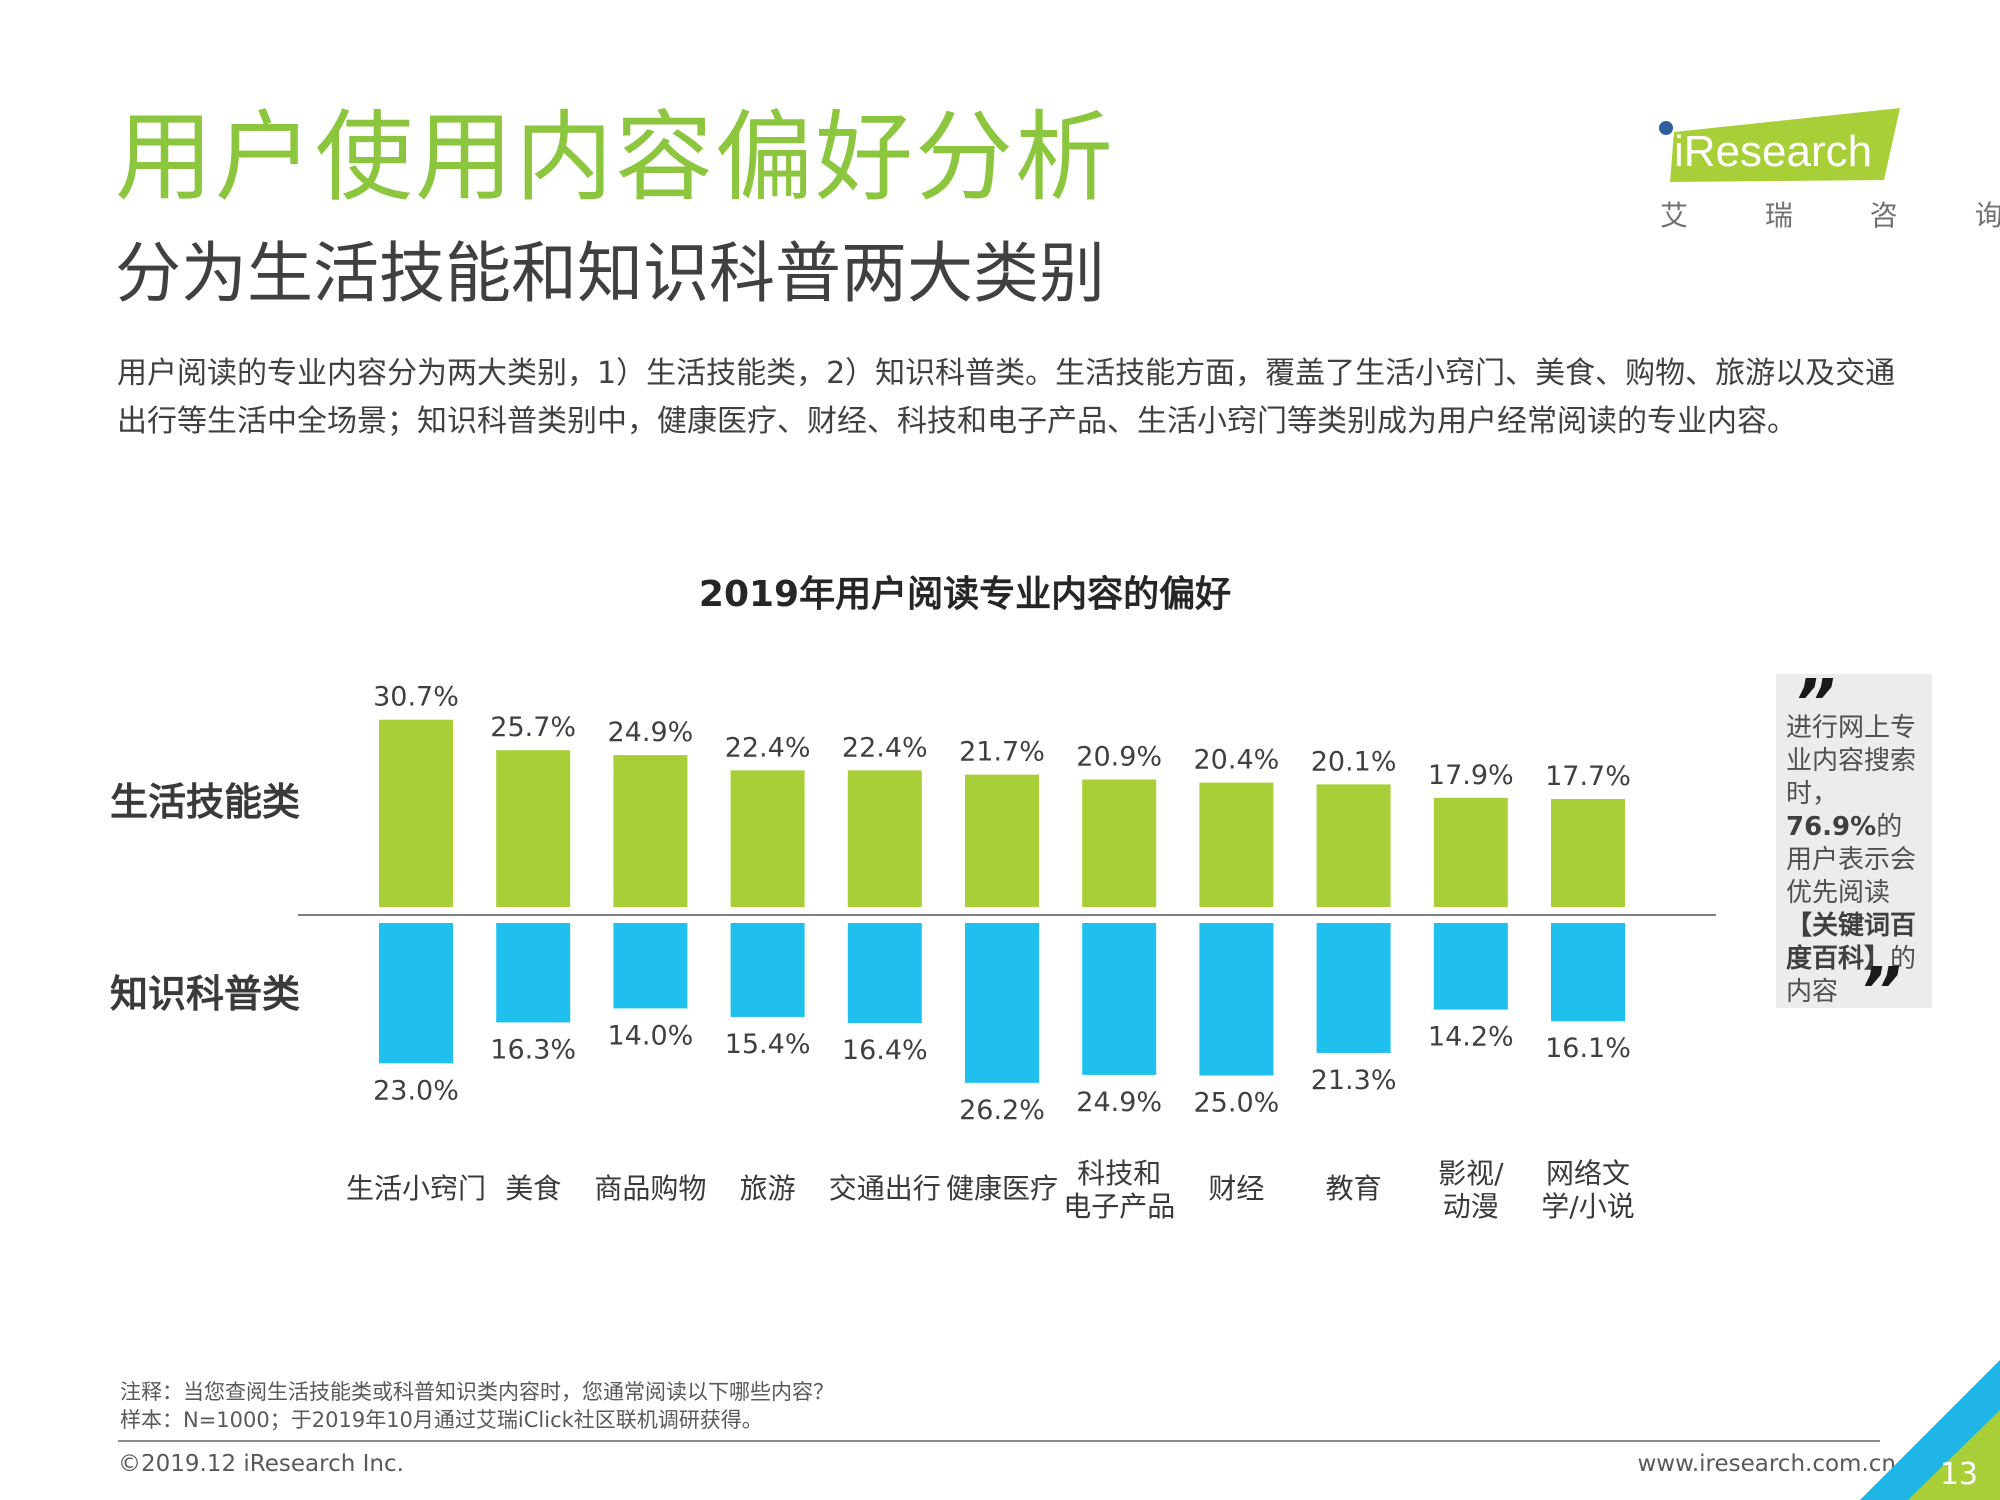  Describe the element at coordinates (1354, 761) in the screenshot. I see `data-label: 20.1%` at that location.